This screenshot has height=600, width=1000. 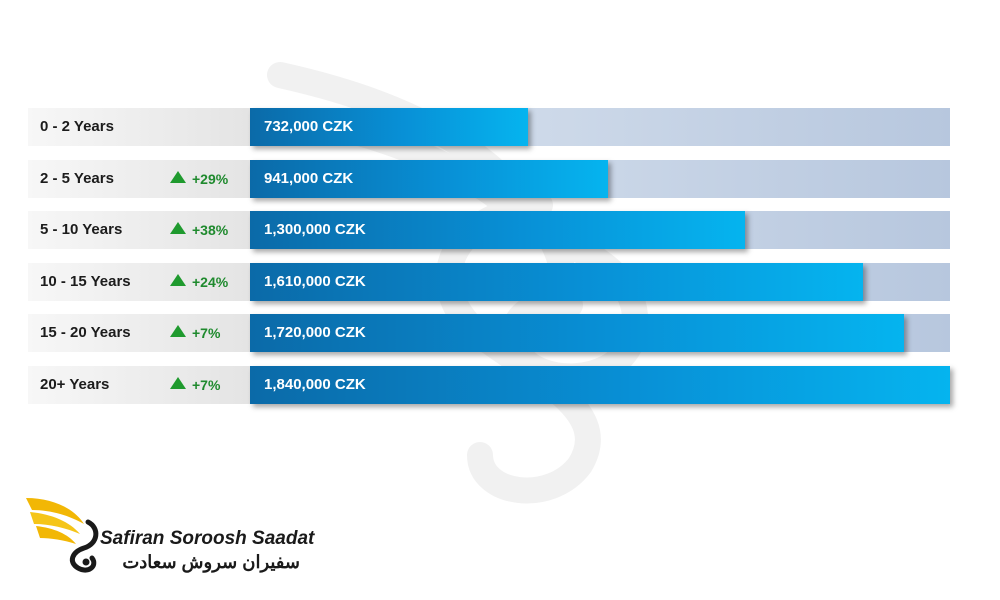 What do you see at coordinates (62, 535) in the screenshot?
I see `wing-s-logo-icon` at bounding box center [62, 535].